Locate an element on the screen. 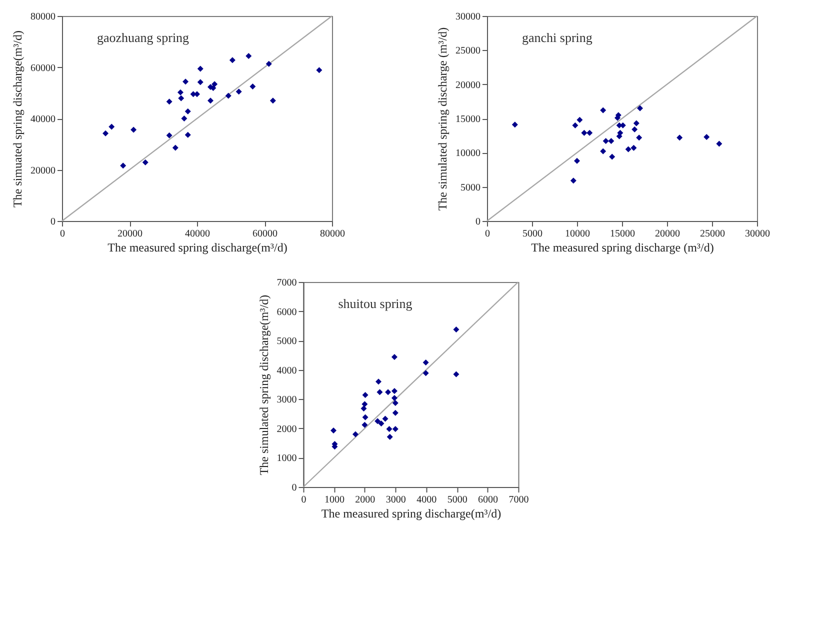 Image resolution: width=840 pixels, height=642 pixels. x-tick-label: 6000 is located at coordinates (488, 500).